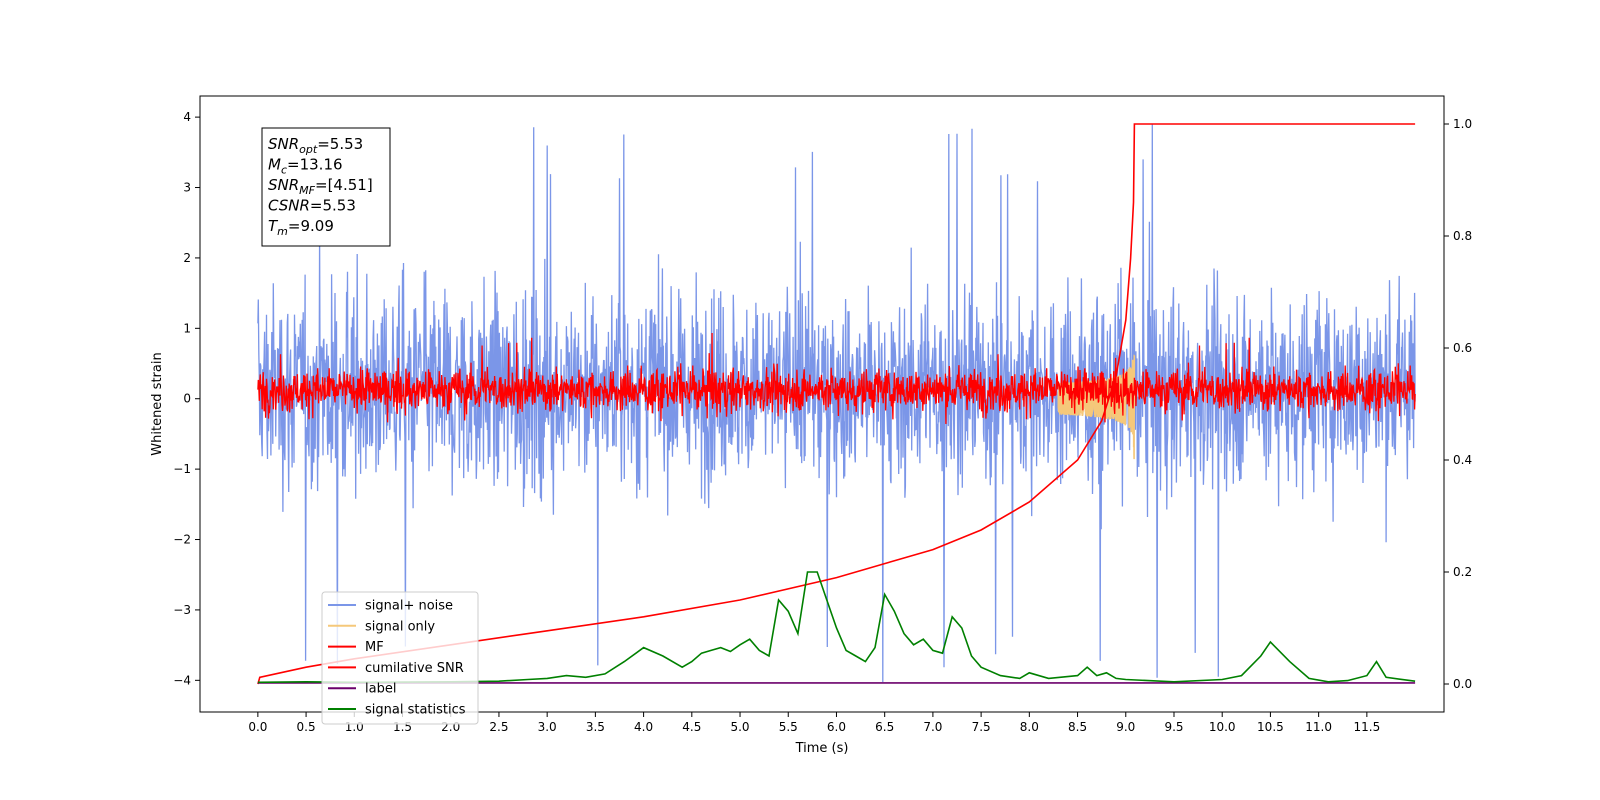 This screenshot has height=800, width=1600. Describe the element at coordinates (320, 186) in the screenshot. I see `annotation-line: SNRMF=[4.51]` at that location.